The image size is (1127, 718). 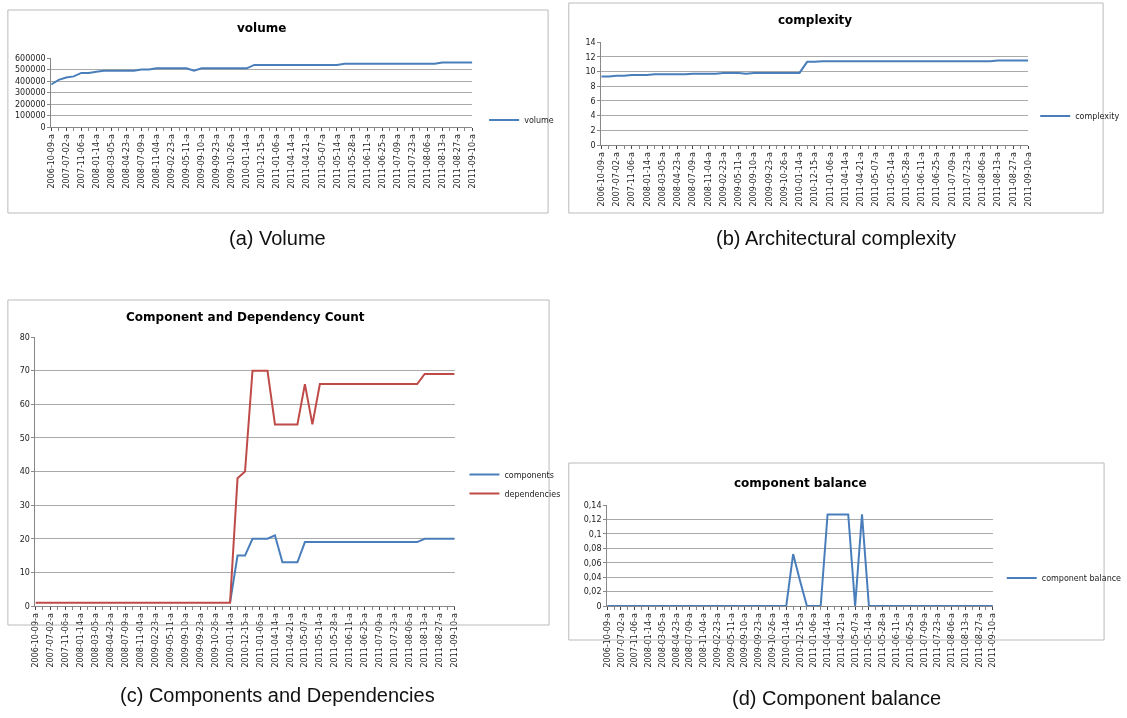 What do you see at coordinates (590, 57) in the screenshot?
I see `y-tick-label: 12` at bounding box center [590, 57].